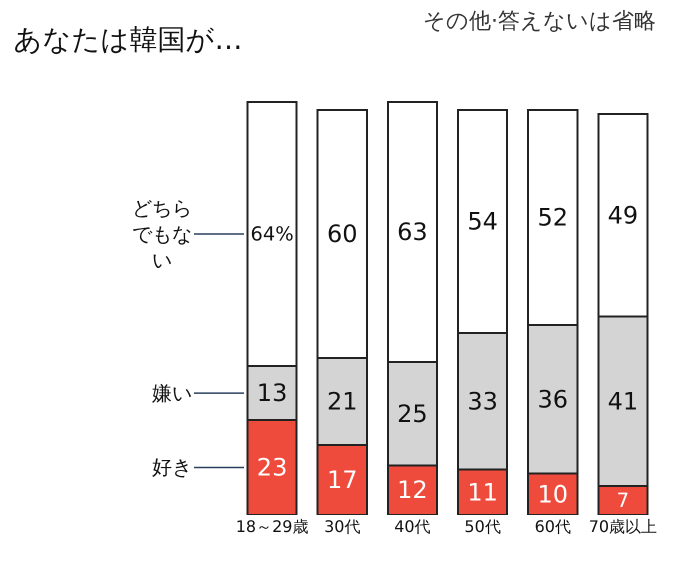 This screenshot has width=673, height=585. What do you see at coordinates (623, 215) in the screenshot?
I see `data-label: 49` at bounding box center [623, 215].